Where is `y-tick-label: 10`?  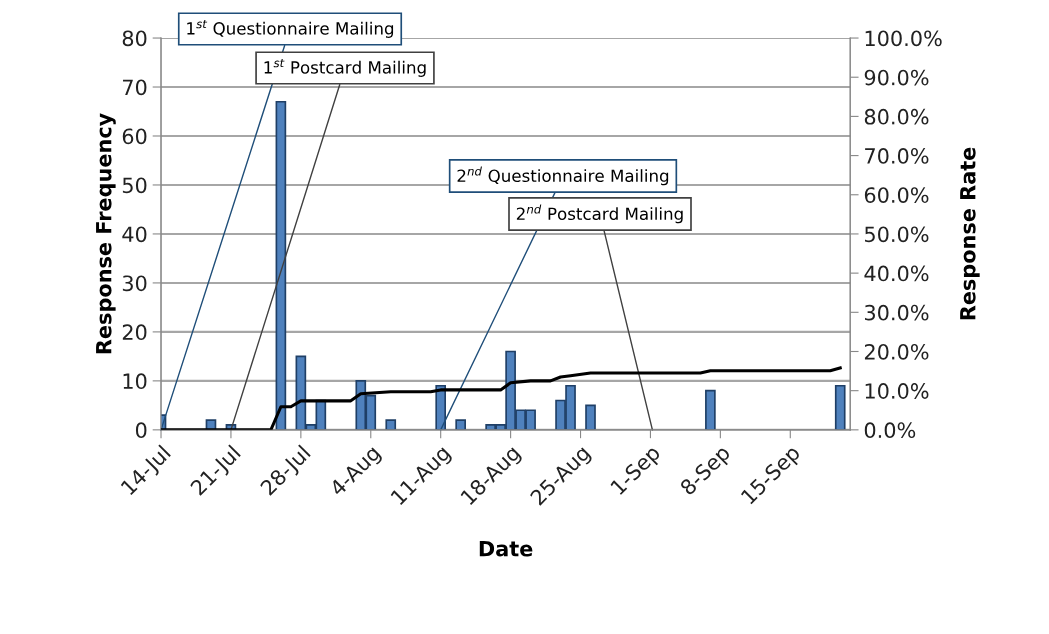 y-tick-label: 10 is located at coordinates (135, 381).